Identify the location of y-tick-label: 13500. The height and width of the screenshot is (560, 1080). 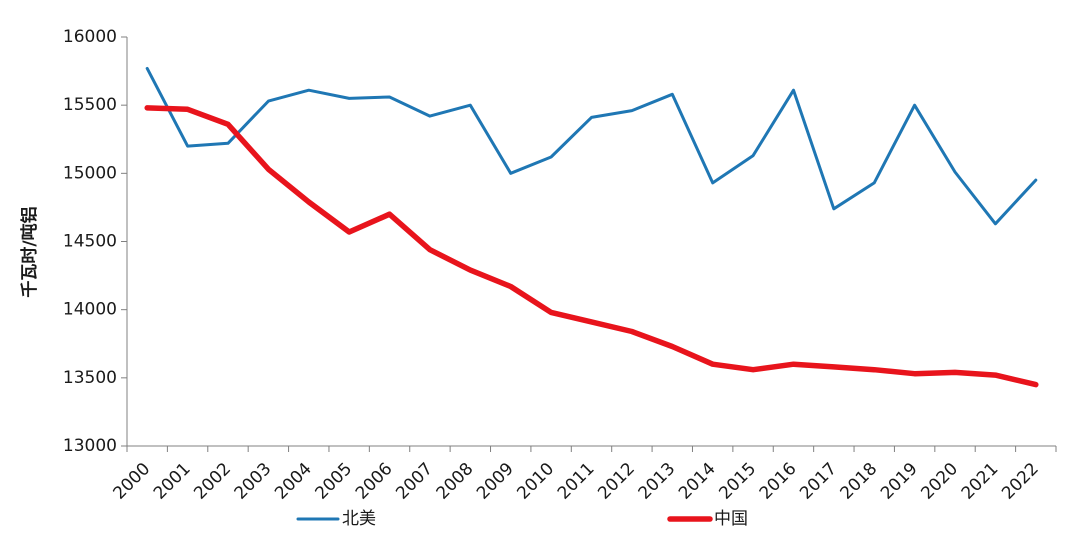
(90, 378).